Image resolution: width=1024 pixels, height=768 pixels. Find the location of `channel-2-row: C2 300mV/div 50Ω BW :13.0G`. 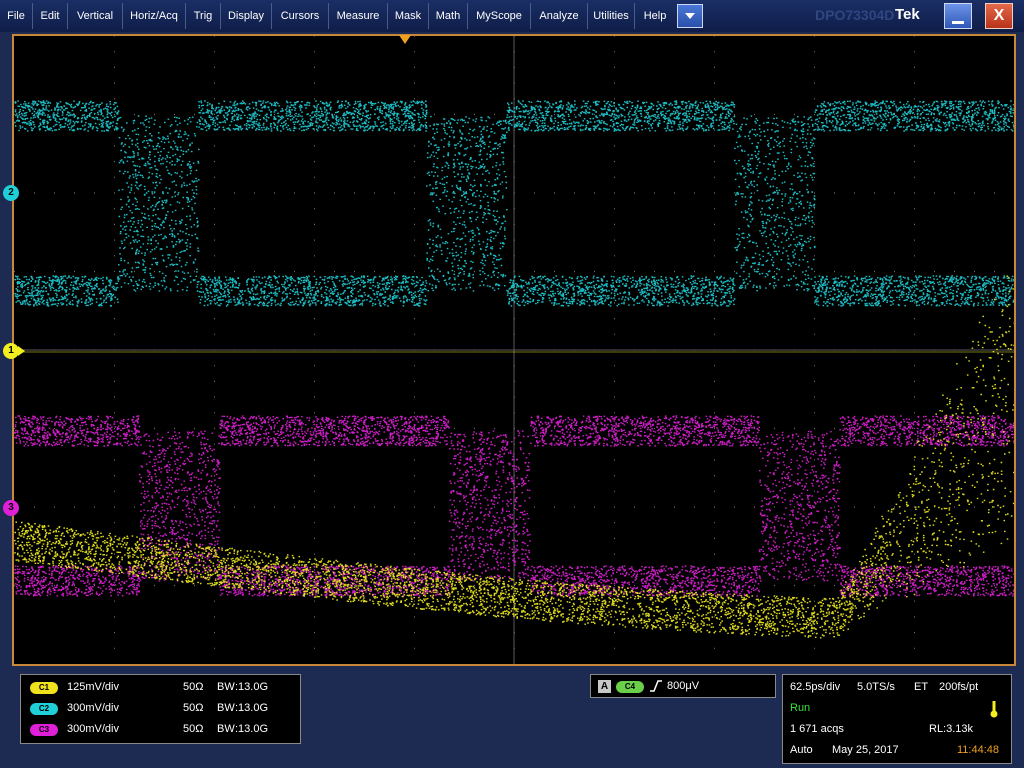

channel-2-row: C2 300mV/div 50Ω BW :13.0G is located at coordinates (161, 709).